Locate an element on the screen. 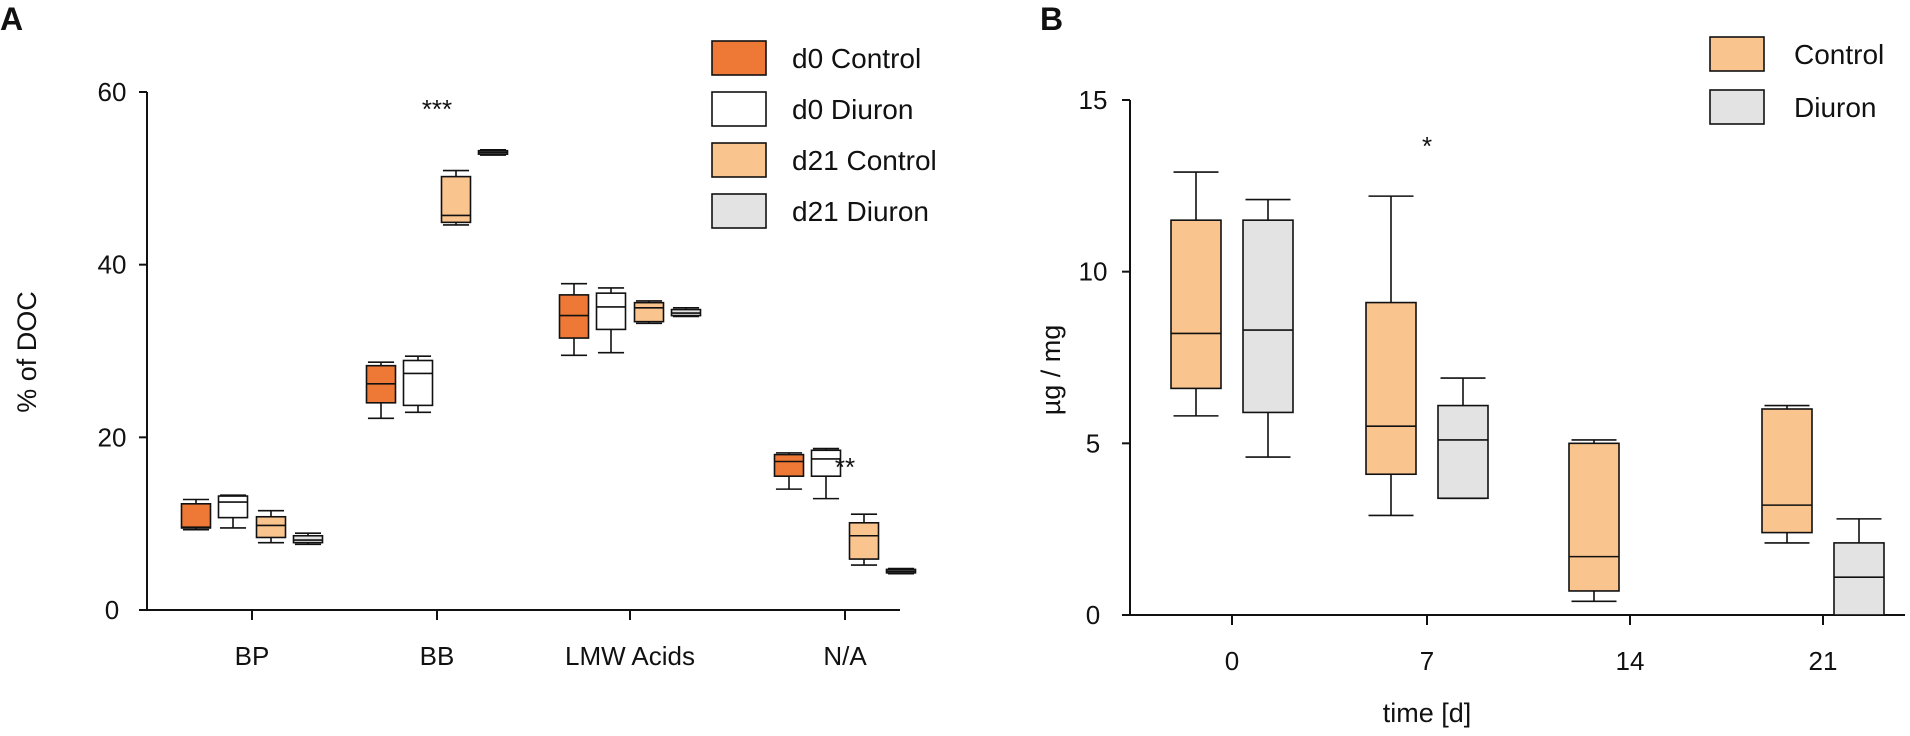 This screenshot has width=1910, height=736. panel-a-legend-label-d21-diuron: d21 Diuron is located at coordinates (860, 211).